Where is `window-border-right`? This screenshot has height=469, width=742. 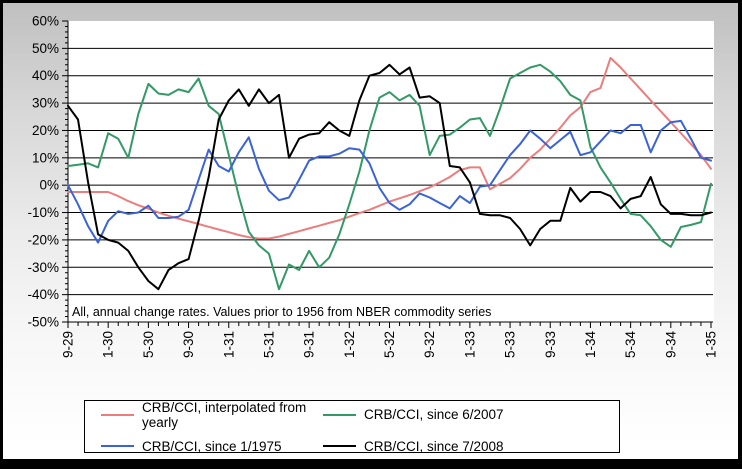 window-border-right is located at coordinates (740, 234).